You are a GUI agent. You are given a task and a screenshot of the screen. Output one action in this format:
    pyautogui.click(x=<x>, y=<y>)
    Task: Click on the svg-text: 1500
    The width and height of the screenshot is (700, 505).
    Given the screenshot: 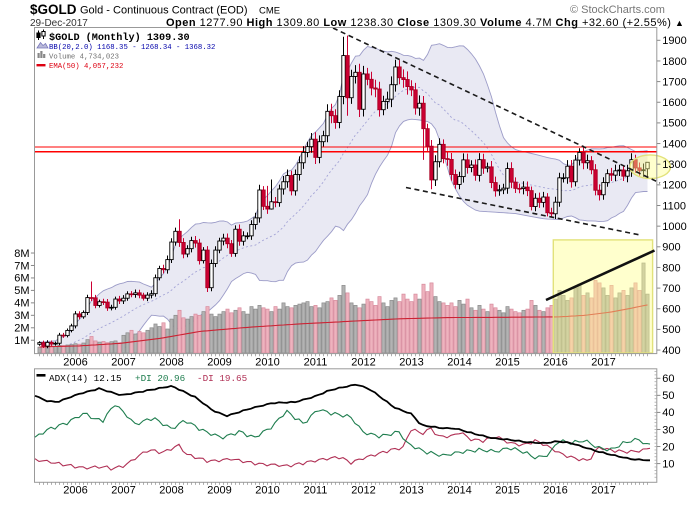 What is the action you would take?
    pyautogui.click(x=674, y=124)
    